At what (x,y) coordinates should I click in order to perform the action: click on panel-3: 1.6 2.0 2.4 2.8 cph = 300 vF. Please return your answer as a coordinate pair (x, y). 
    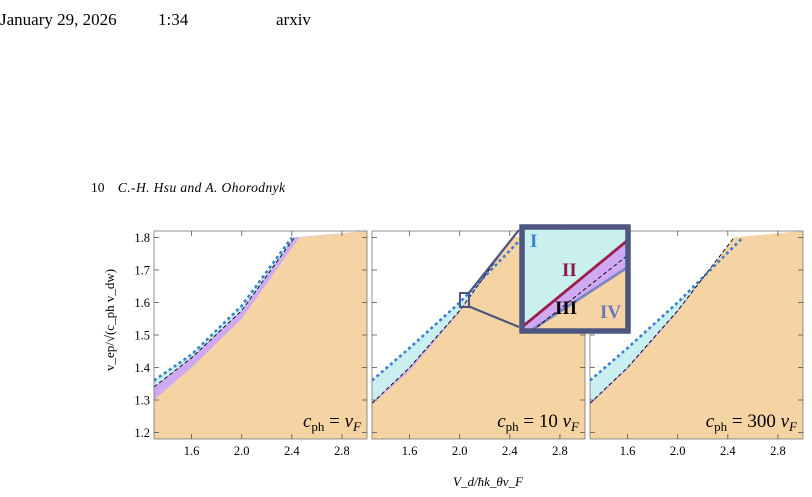
    Looking at the image, I should click on (696, 344).